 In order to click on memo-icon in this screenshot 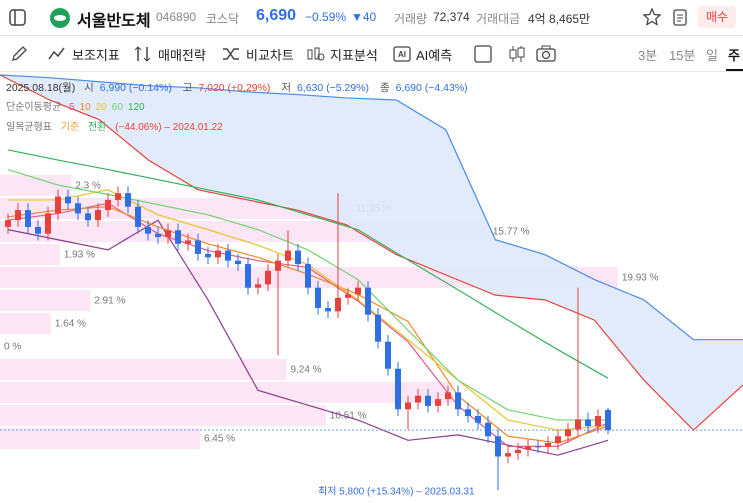, I will do `click(680, 17)`.